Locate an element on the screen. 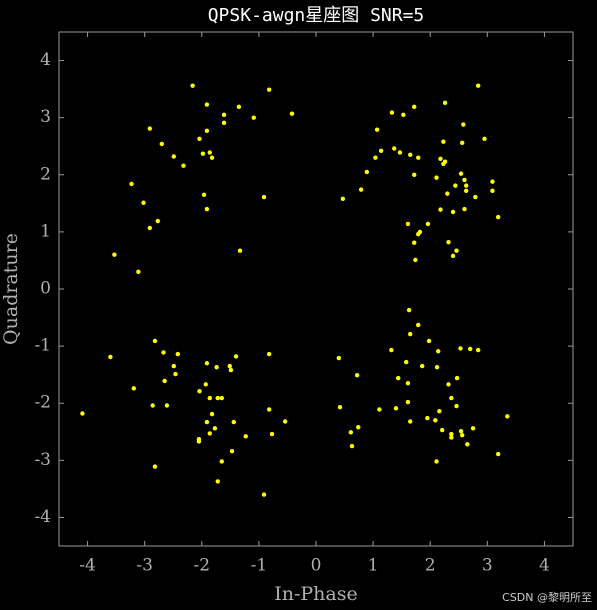 The image size is (597, 610). y-tick-label: 1 is located at coordinates (45, 231).